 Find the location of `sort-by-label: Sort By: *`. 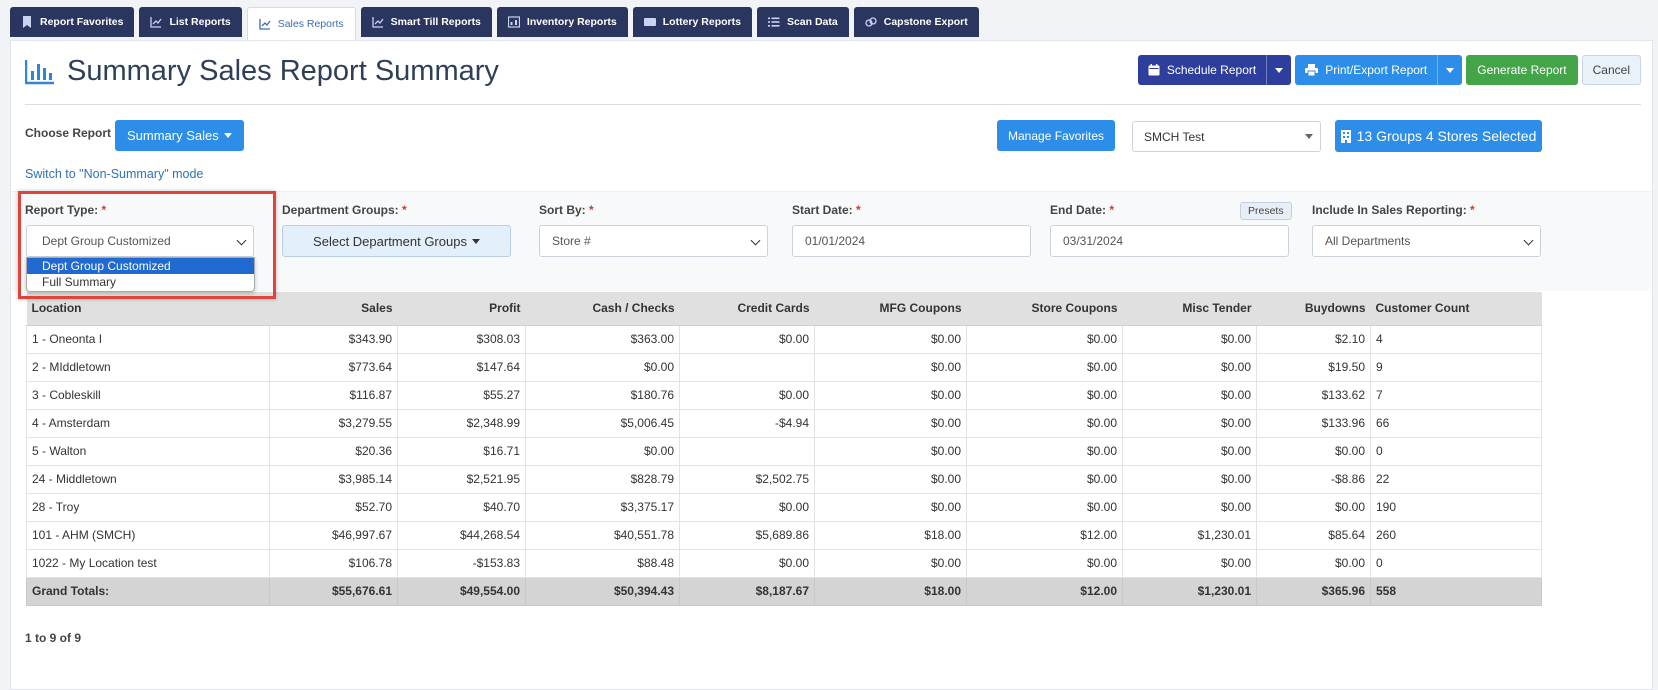

sort-by-label: Sort By: * is located at coordinates (566, 210).